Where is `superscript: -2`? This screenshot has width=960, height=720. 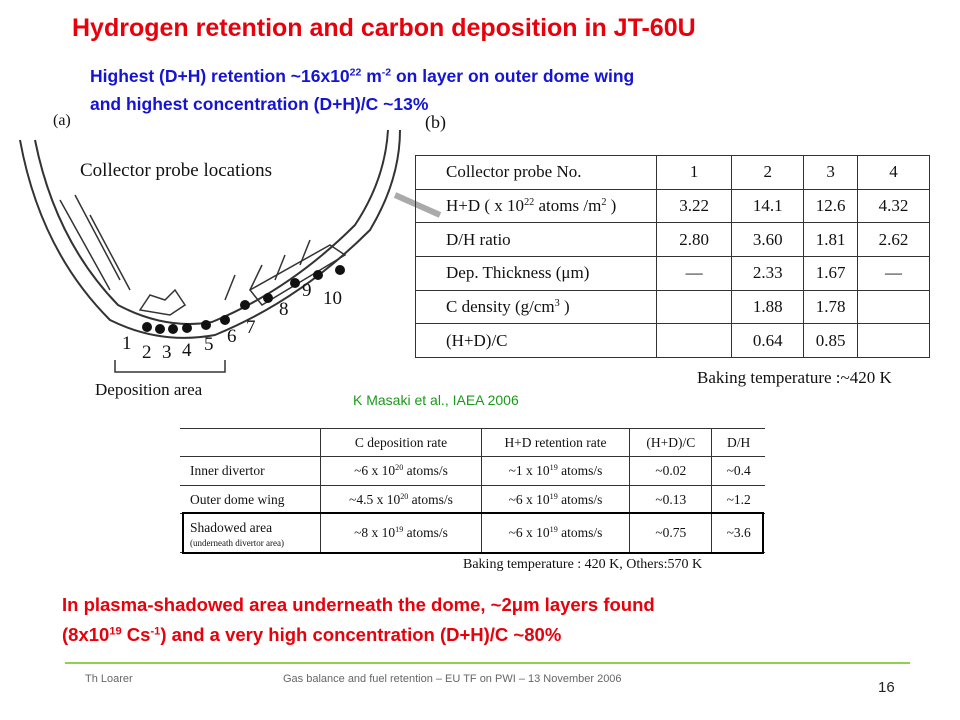
superscript: -2 is located at coordinates (386, 72).